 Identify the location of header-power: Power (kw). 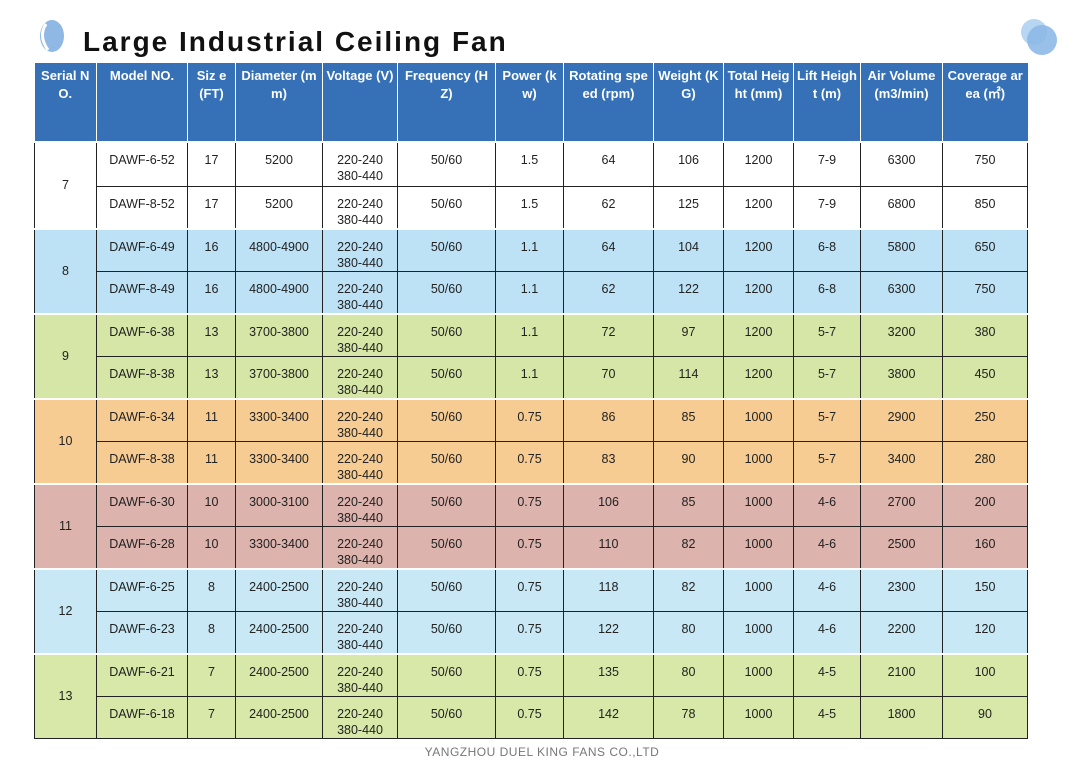
(529, 102).